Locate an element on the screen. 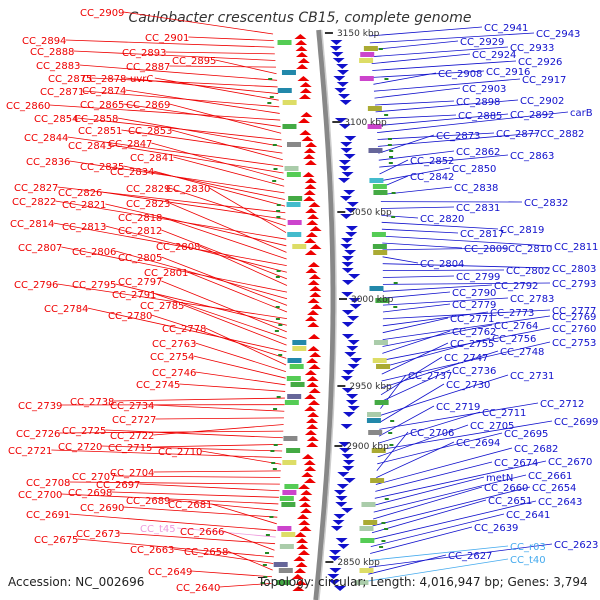 The height and width of the screenshot is (600, 600). left-gene-label: CC_2785 is located at coordinates (162, 306).